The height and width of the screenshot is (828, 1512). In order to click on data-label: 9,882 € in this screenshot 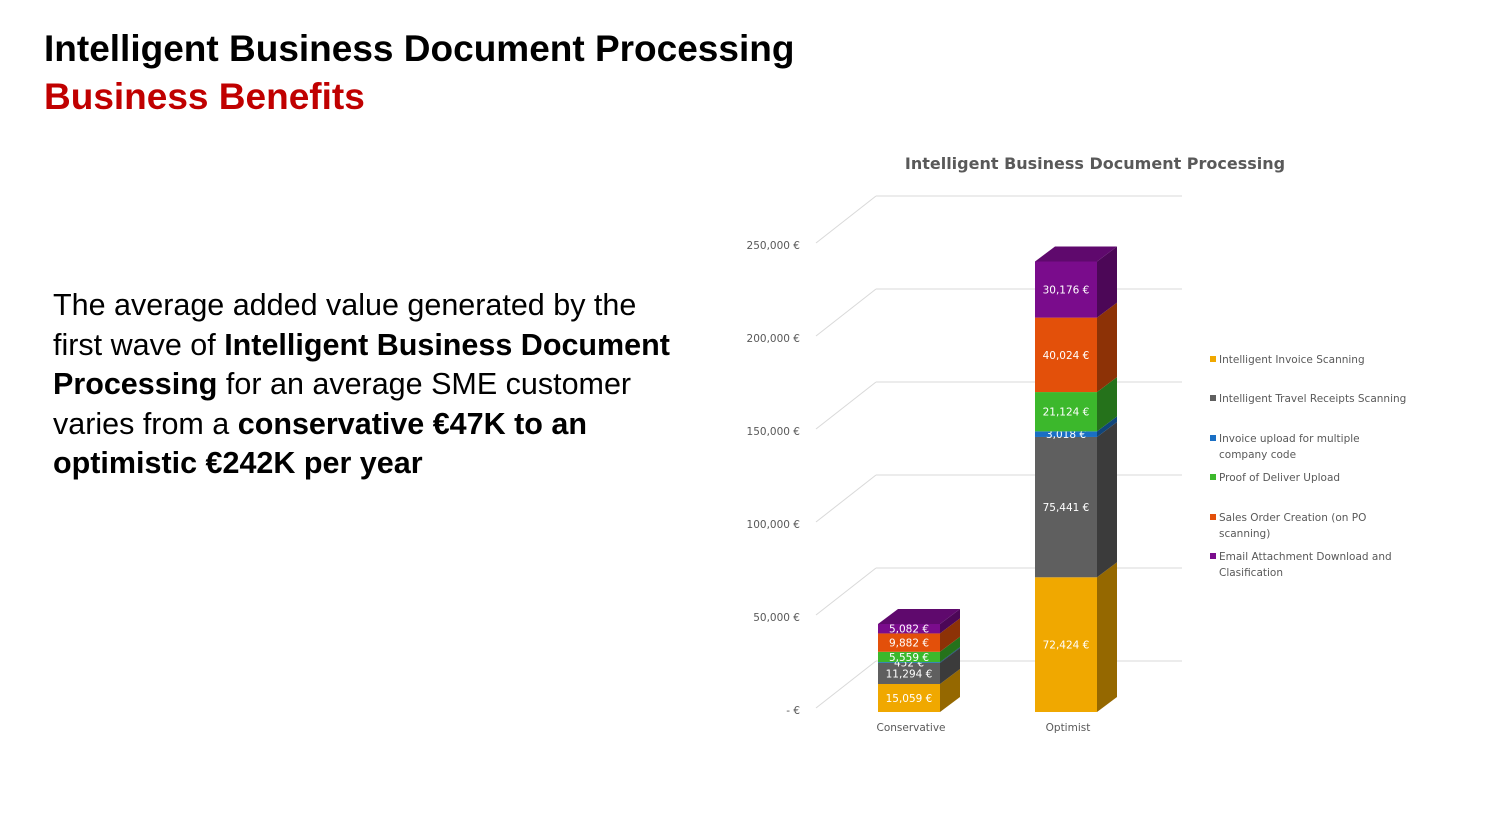, I will do `click(909, 644)`.